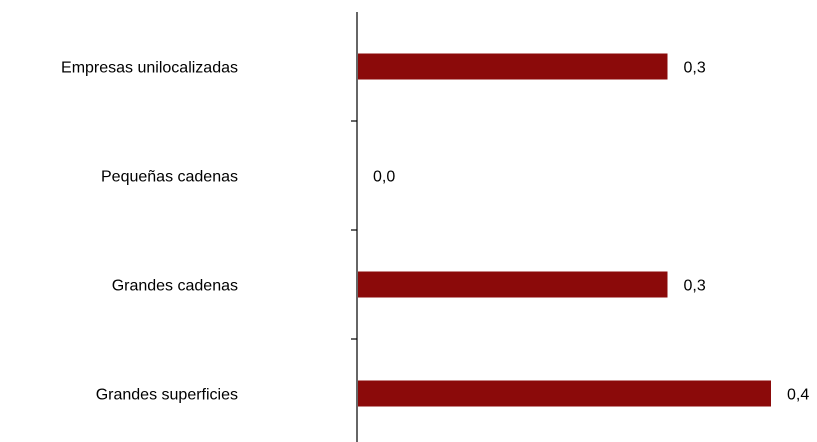 The height and width of the screenshot is (442, 817). I want to click on category-label: Grandes superficies, so click(167, 395).